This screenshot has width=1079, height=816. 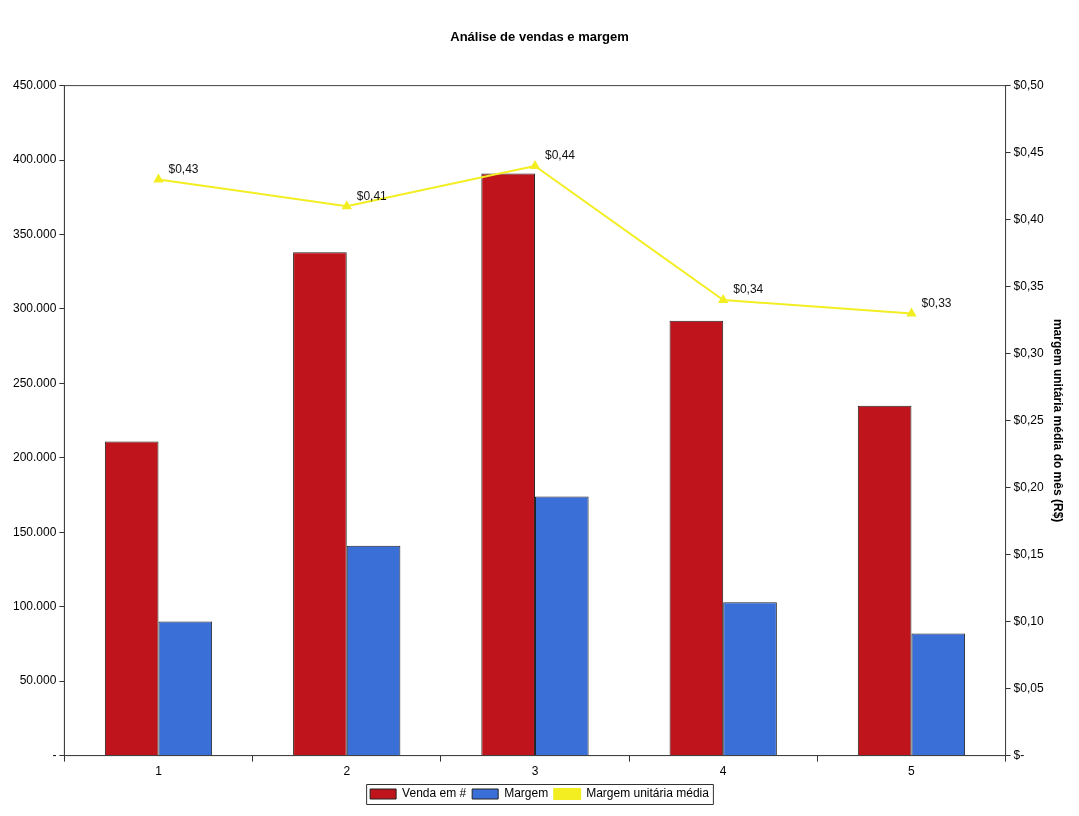 What do you see at coordinates (535, 771) in the screenshot?
I see `x-tick-label: 3` at bounding box center [535, 771].